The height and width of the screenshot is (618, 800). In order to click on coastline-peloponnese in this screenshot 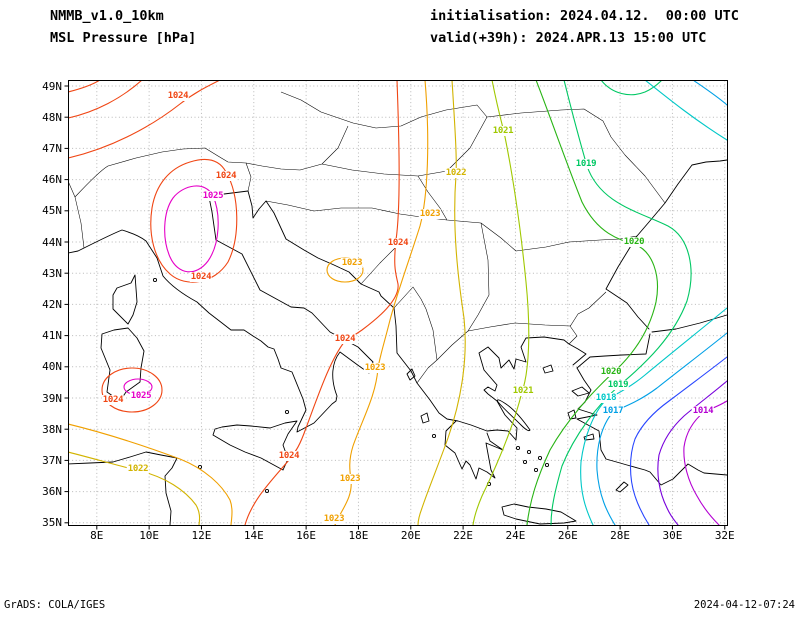, I will do `click(474, 450)`.